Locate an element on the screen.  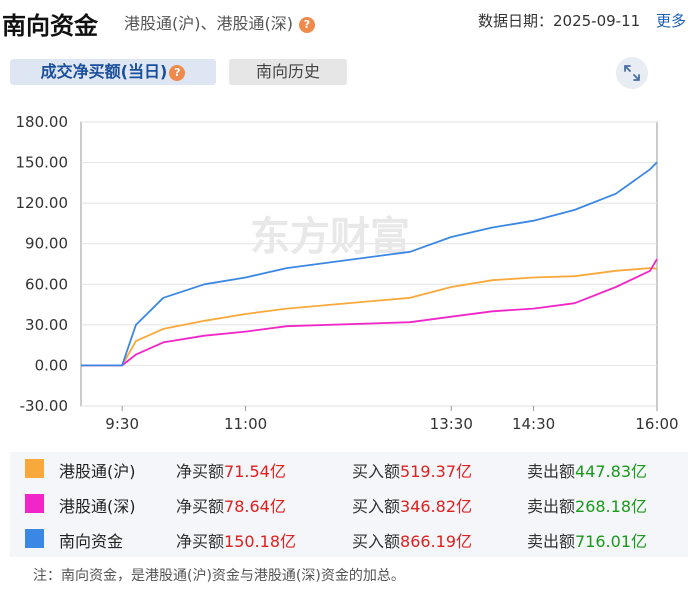
buy-value: 346.82亿 is located at coordinates (436, 506).